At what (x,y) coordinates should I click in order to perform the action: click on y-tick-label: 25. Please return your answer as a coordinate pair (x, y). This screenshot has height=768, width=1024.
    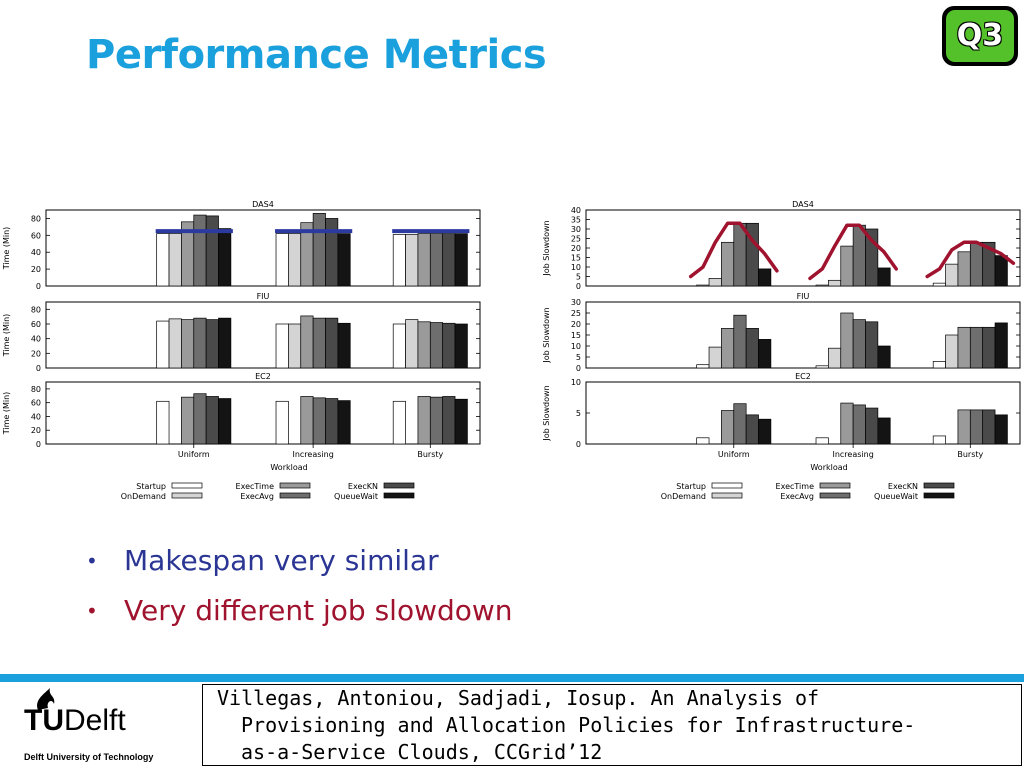
    Looking at the image, I should click on (576, 313).